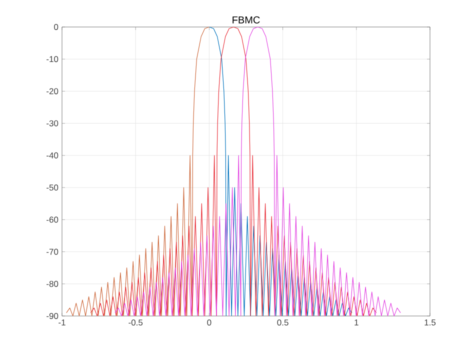 Image resolution: width=474 pixels, height=355 pixels. I want to click on x-tick-label: 1, so click(356, 323).